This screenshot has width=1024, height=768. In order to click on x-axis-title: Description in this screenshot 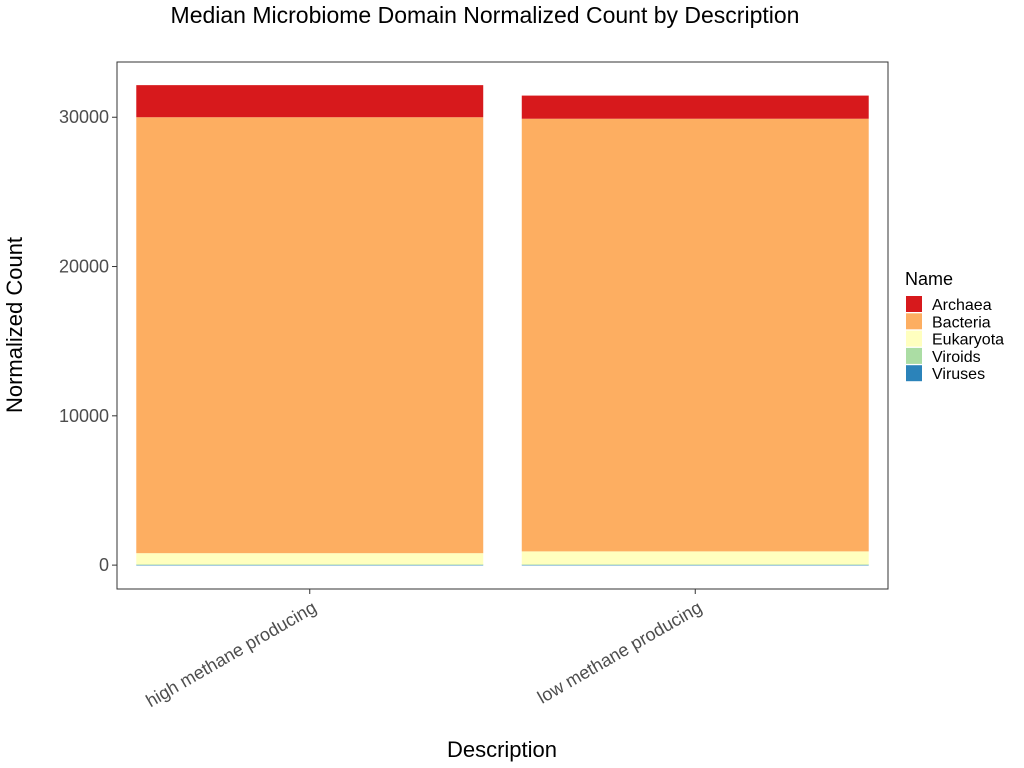, I will do `click(502, 749)`.